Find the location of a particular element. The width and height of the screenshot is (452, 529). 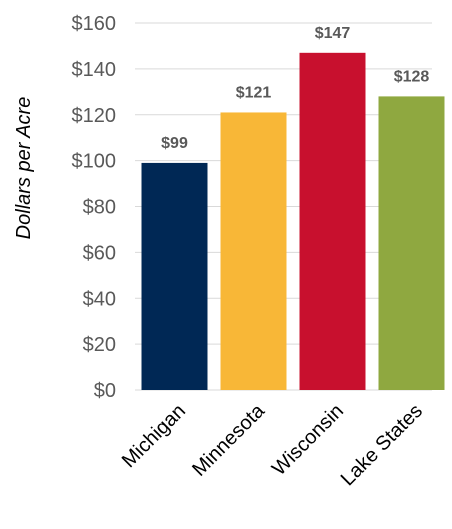

data-label: $147 is located at coordinates (333, 33).